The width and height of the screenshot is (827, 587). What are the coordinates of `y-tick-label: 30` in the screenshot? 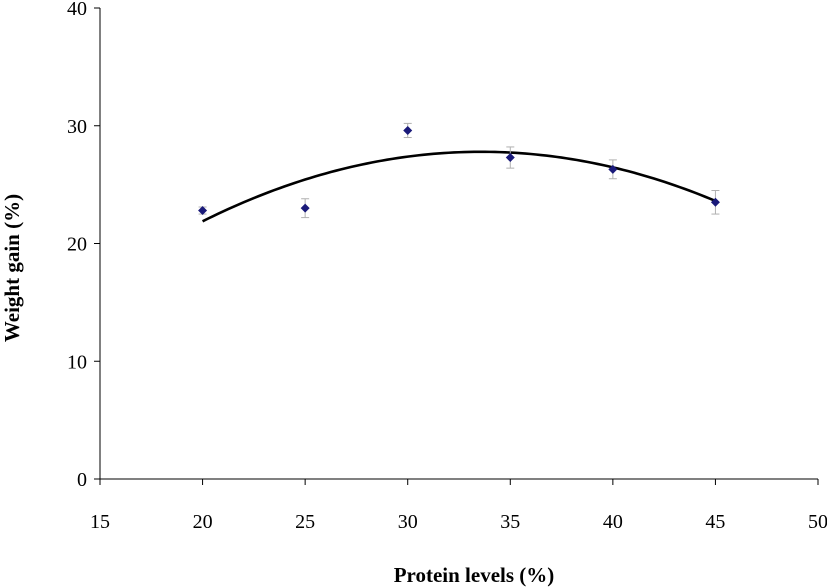 It's located at (77, 127).